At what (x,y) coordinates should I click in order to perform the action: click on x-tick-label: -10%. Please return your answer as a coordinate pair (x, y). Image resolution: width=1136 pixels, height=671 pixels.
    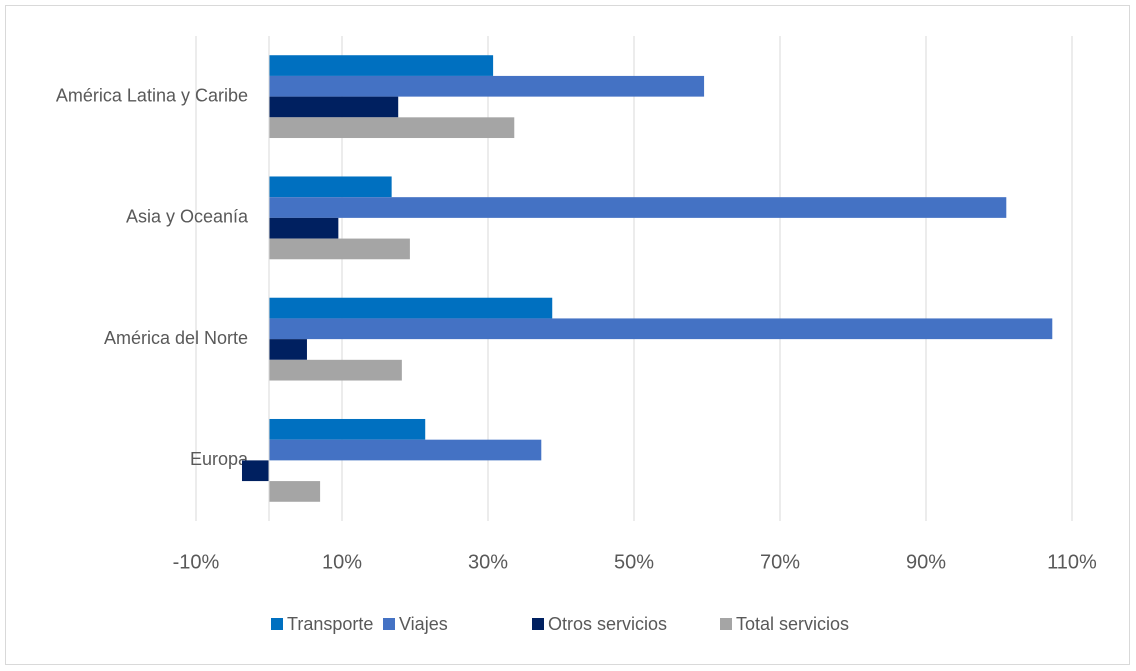
    Looking at the image, I should click on (196, 562).